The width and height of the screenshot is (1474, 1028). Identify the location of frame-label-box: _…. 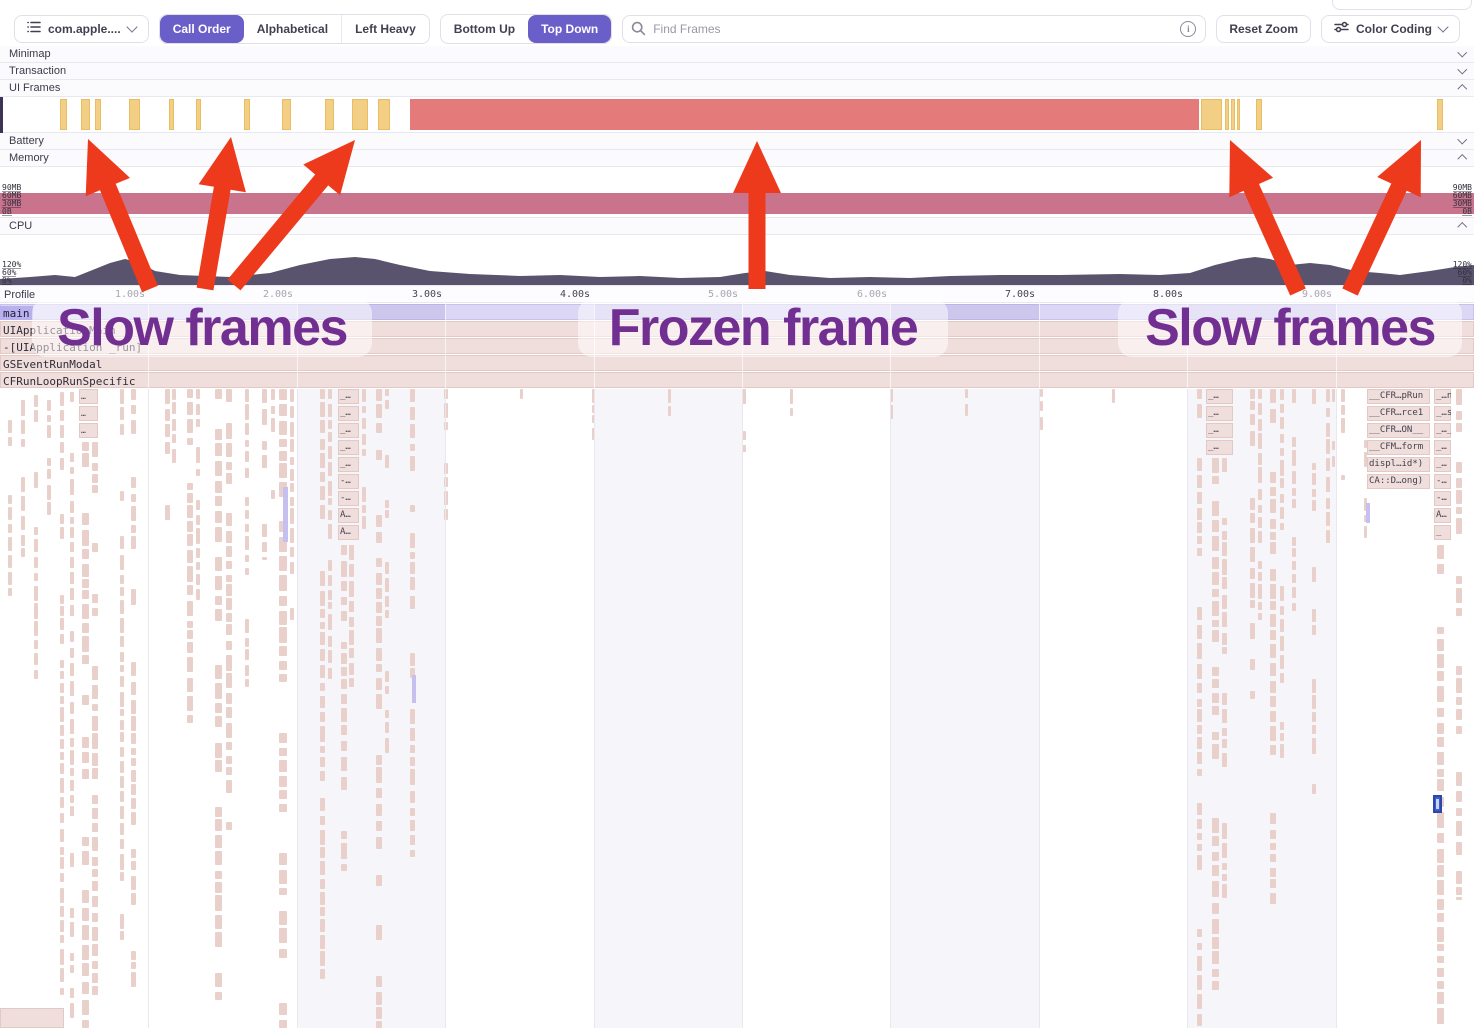
(1219, 413).